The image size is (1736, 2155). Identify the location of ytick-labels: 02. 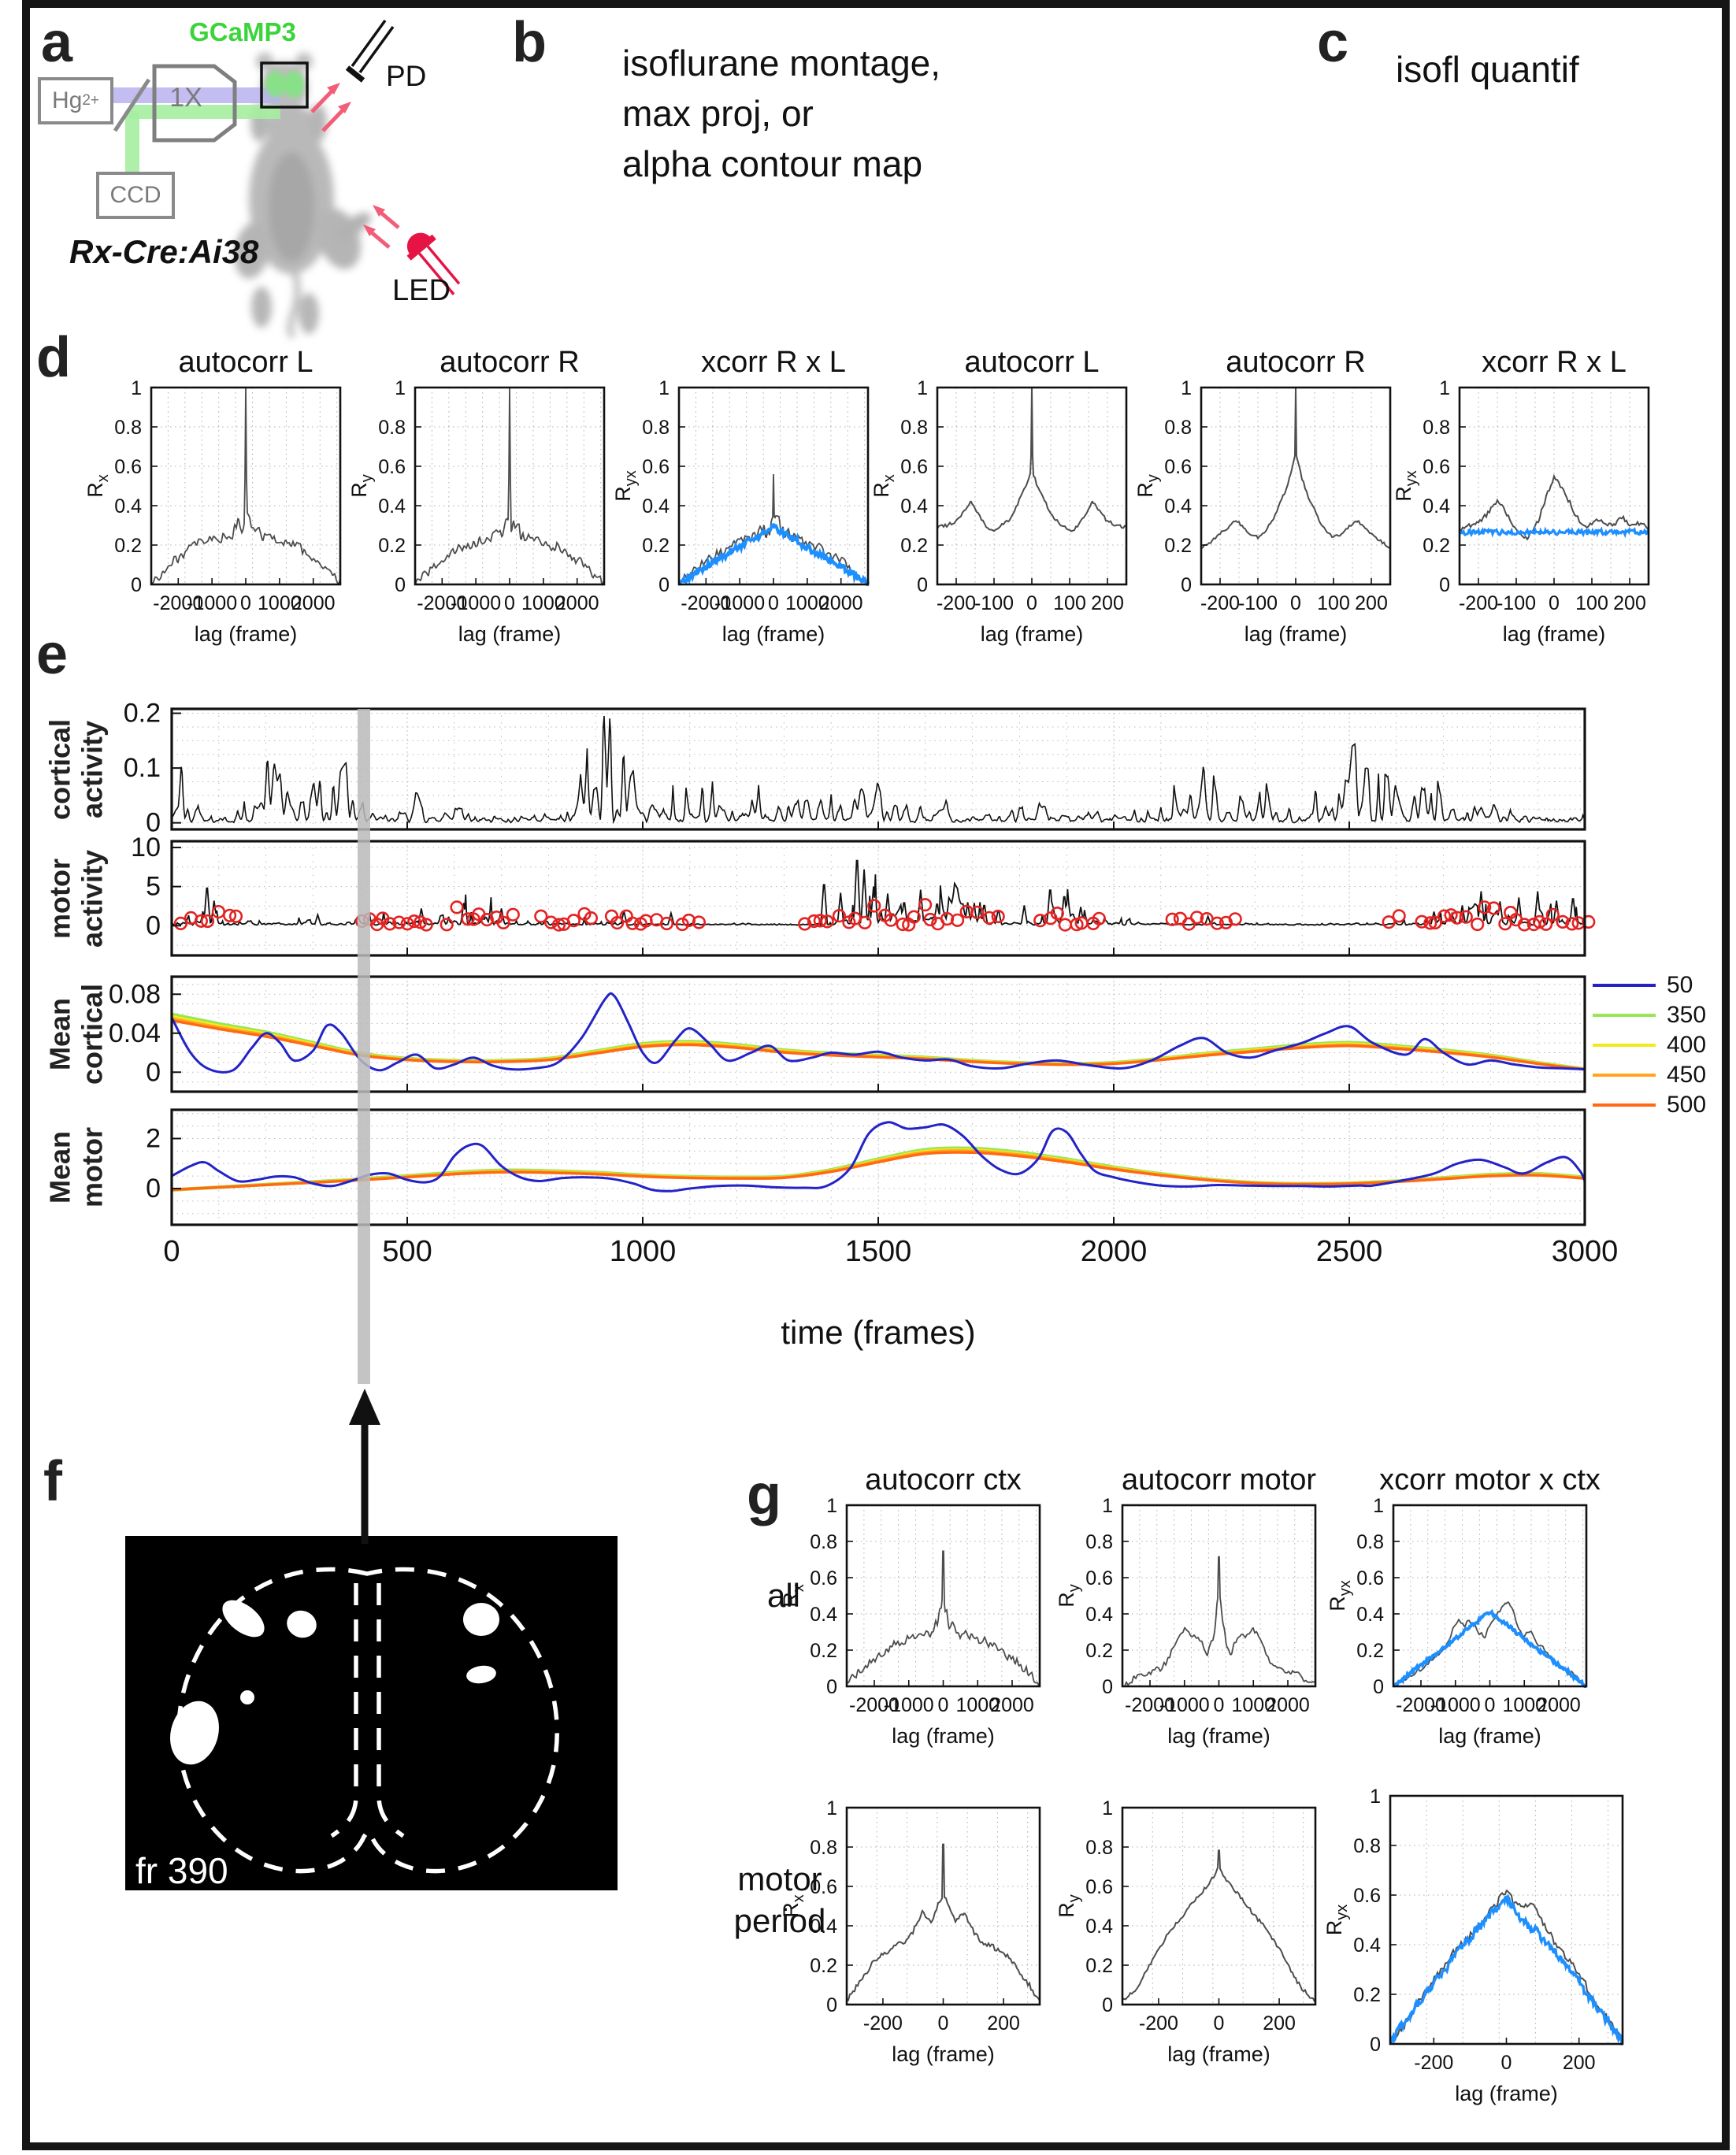
(153, 1164).